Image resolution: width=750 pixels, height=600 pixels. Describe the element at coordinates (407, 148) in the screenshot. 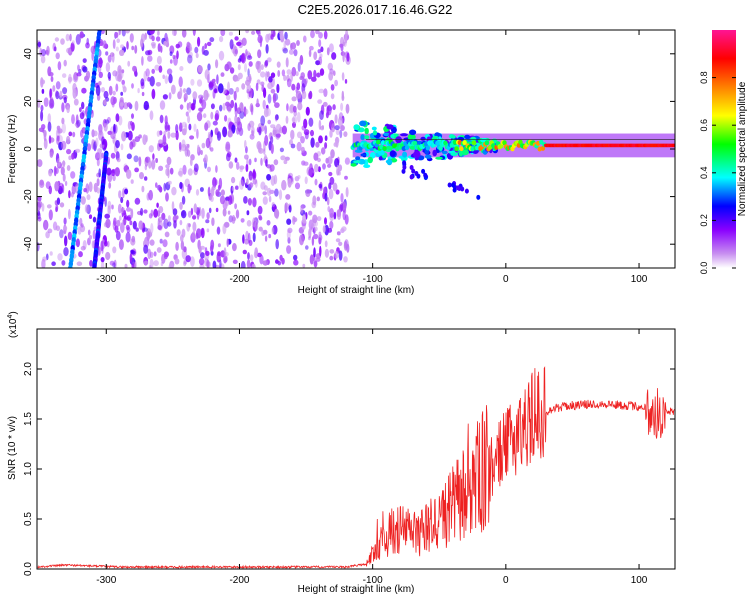

I see `signal-core` at that location.